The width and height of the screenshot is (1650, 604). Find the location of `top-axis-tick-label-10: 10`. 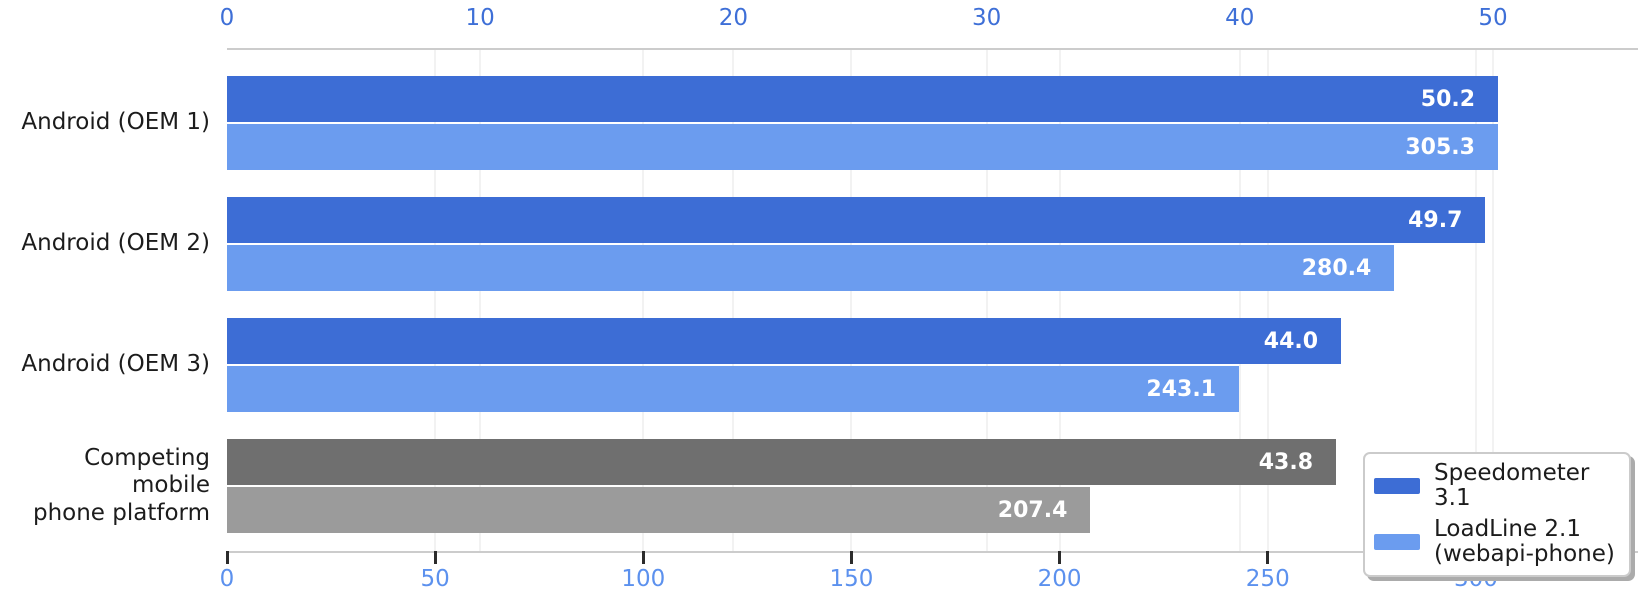

top-axis-tick-label-10: 10 is located at coordinates (480, 18).